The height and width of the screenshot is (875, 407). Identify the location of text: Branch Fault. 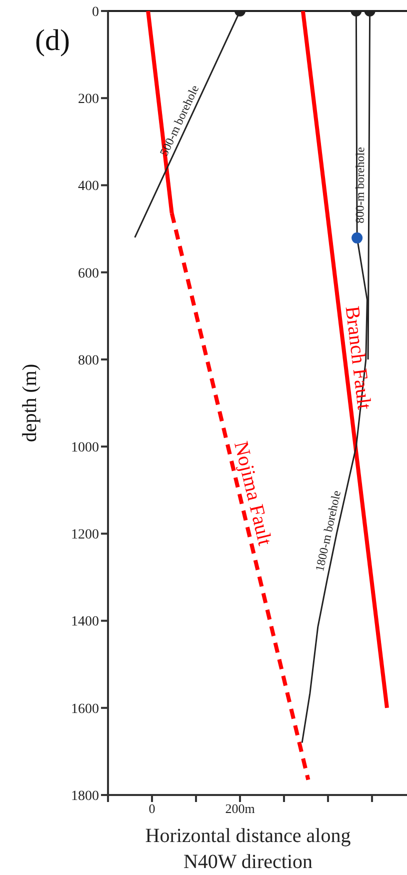
(358, 358).